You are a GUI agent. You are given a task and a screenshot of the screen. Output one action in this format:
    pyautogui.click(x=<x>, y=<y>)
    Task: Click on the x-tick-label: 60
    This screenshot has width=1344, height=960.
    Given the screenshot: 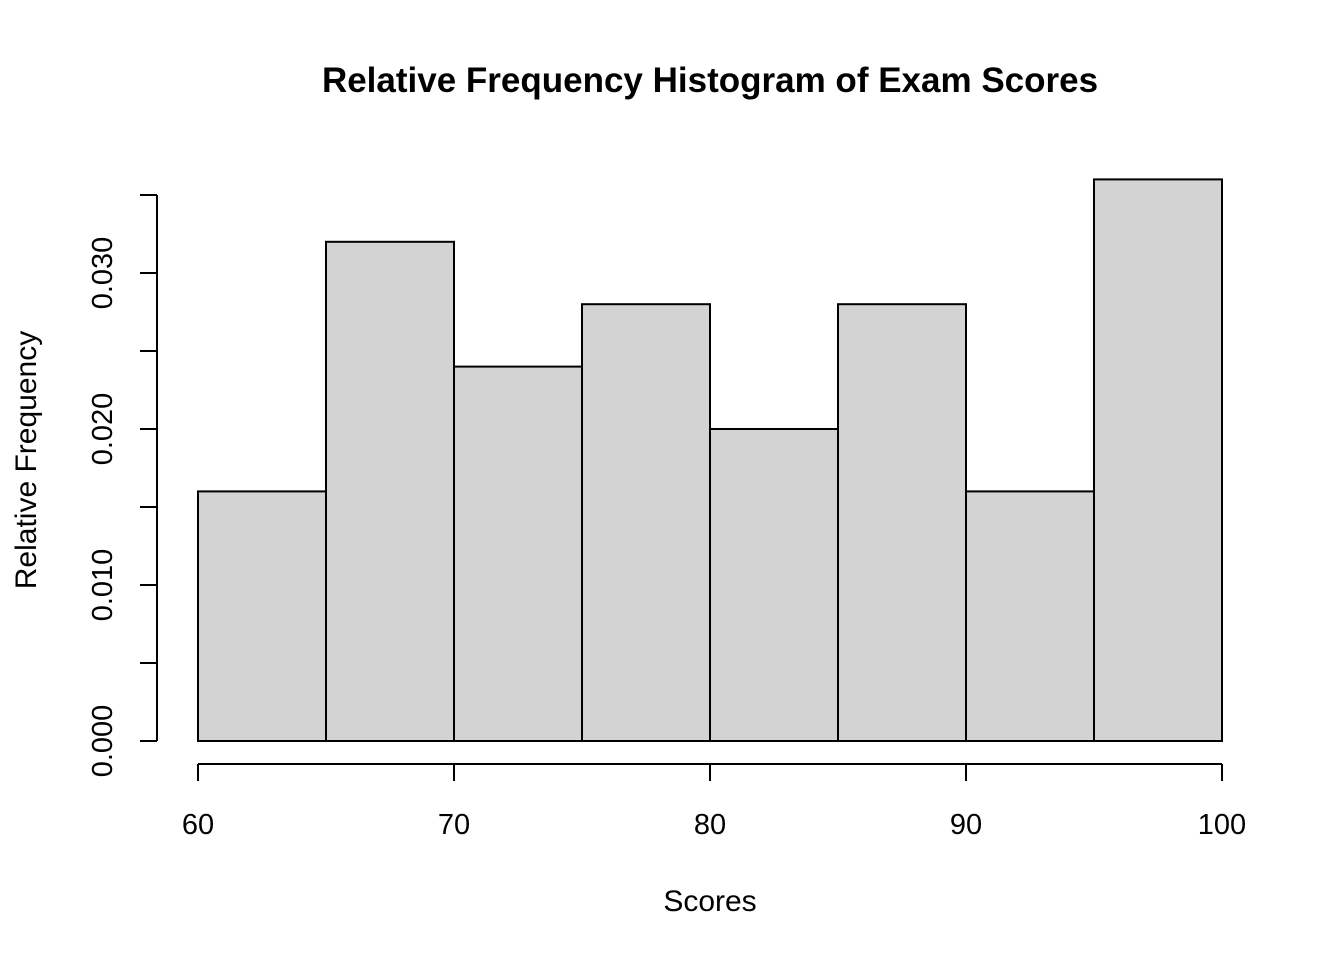 What is the action you would take?
    pyautogui.click(x=198, y=825)
    